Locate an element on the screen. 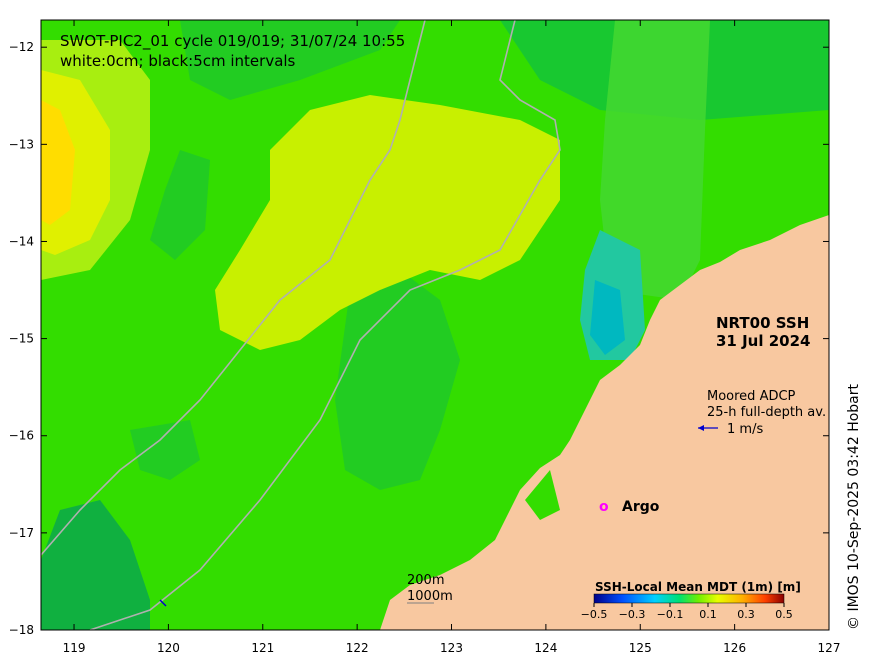 The height and width of the screenshot is (666, 872). y-tick-label: −18 is located at coordinates (21, 630).